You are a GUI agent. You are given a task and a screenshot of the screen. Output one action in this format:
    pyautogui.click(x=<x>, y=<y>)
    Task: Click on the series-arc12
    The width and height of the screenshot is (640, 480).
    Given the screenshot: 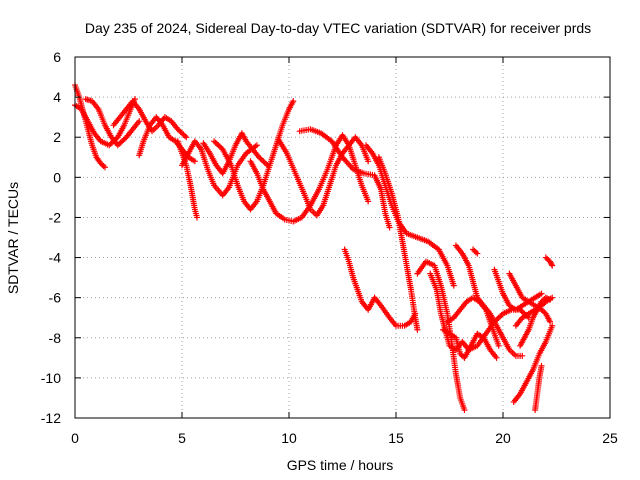 What is the action you would take?
    pyautogui.click(x=344, y=178)
    